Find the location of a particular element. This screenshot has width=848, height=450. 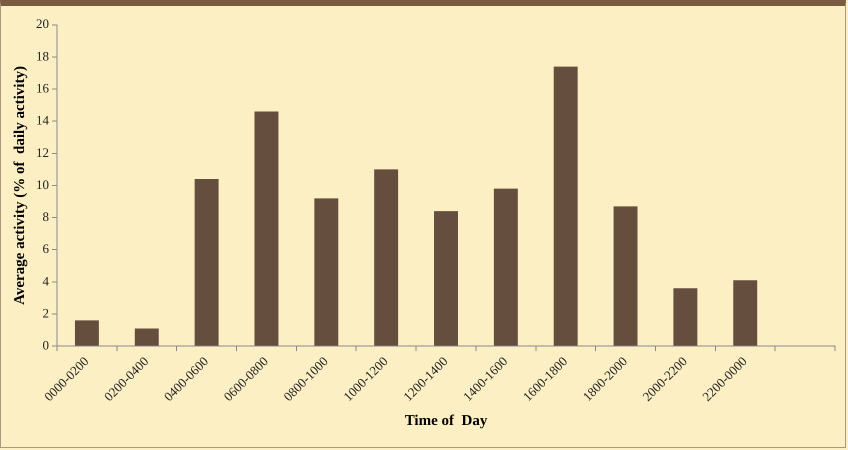

y-tick-label: 16 is located at coordinates (43, 88).